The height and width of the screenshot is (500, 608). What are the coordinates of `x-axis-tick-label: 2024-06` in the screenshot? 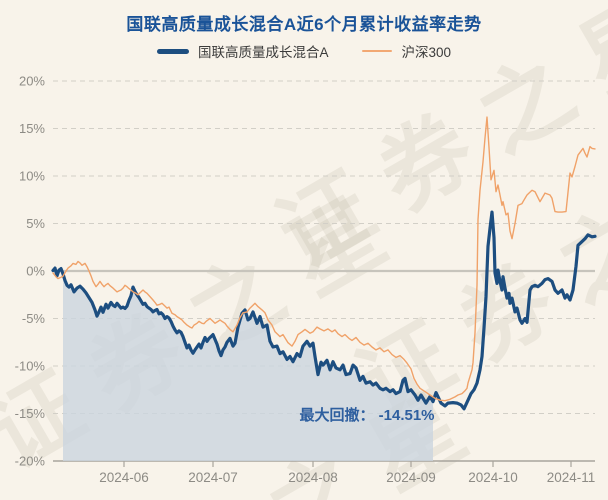 It's located at (124, 477).